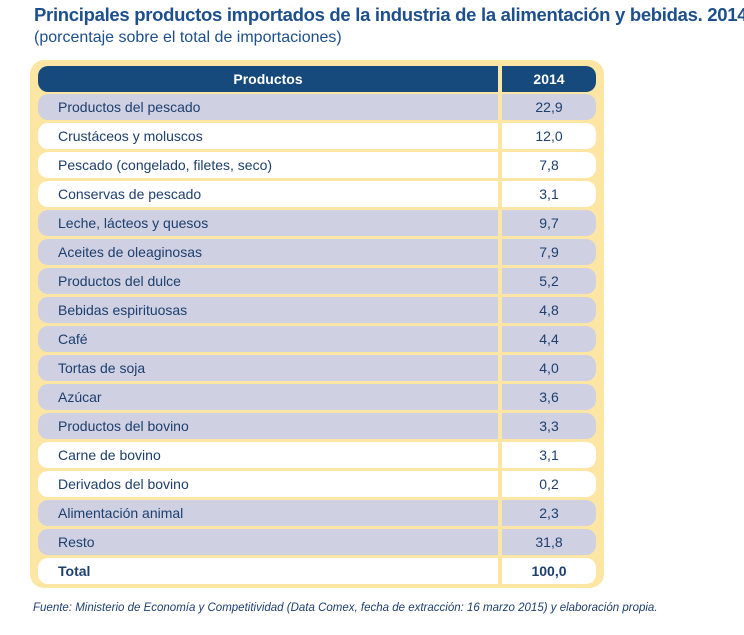  I want to click on table-row: Productos del bovino 3,3, so click(317, 426).